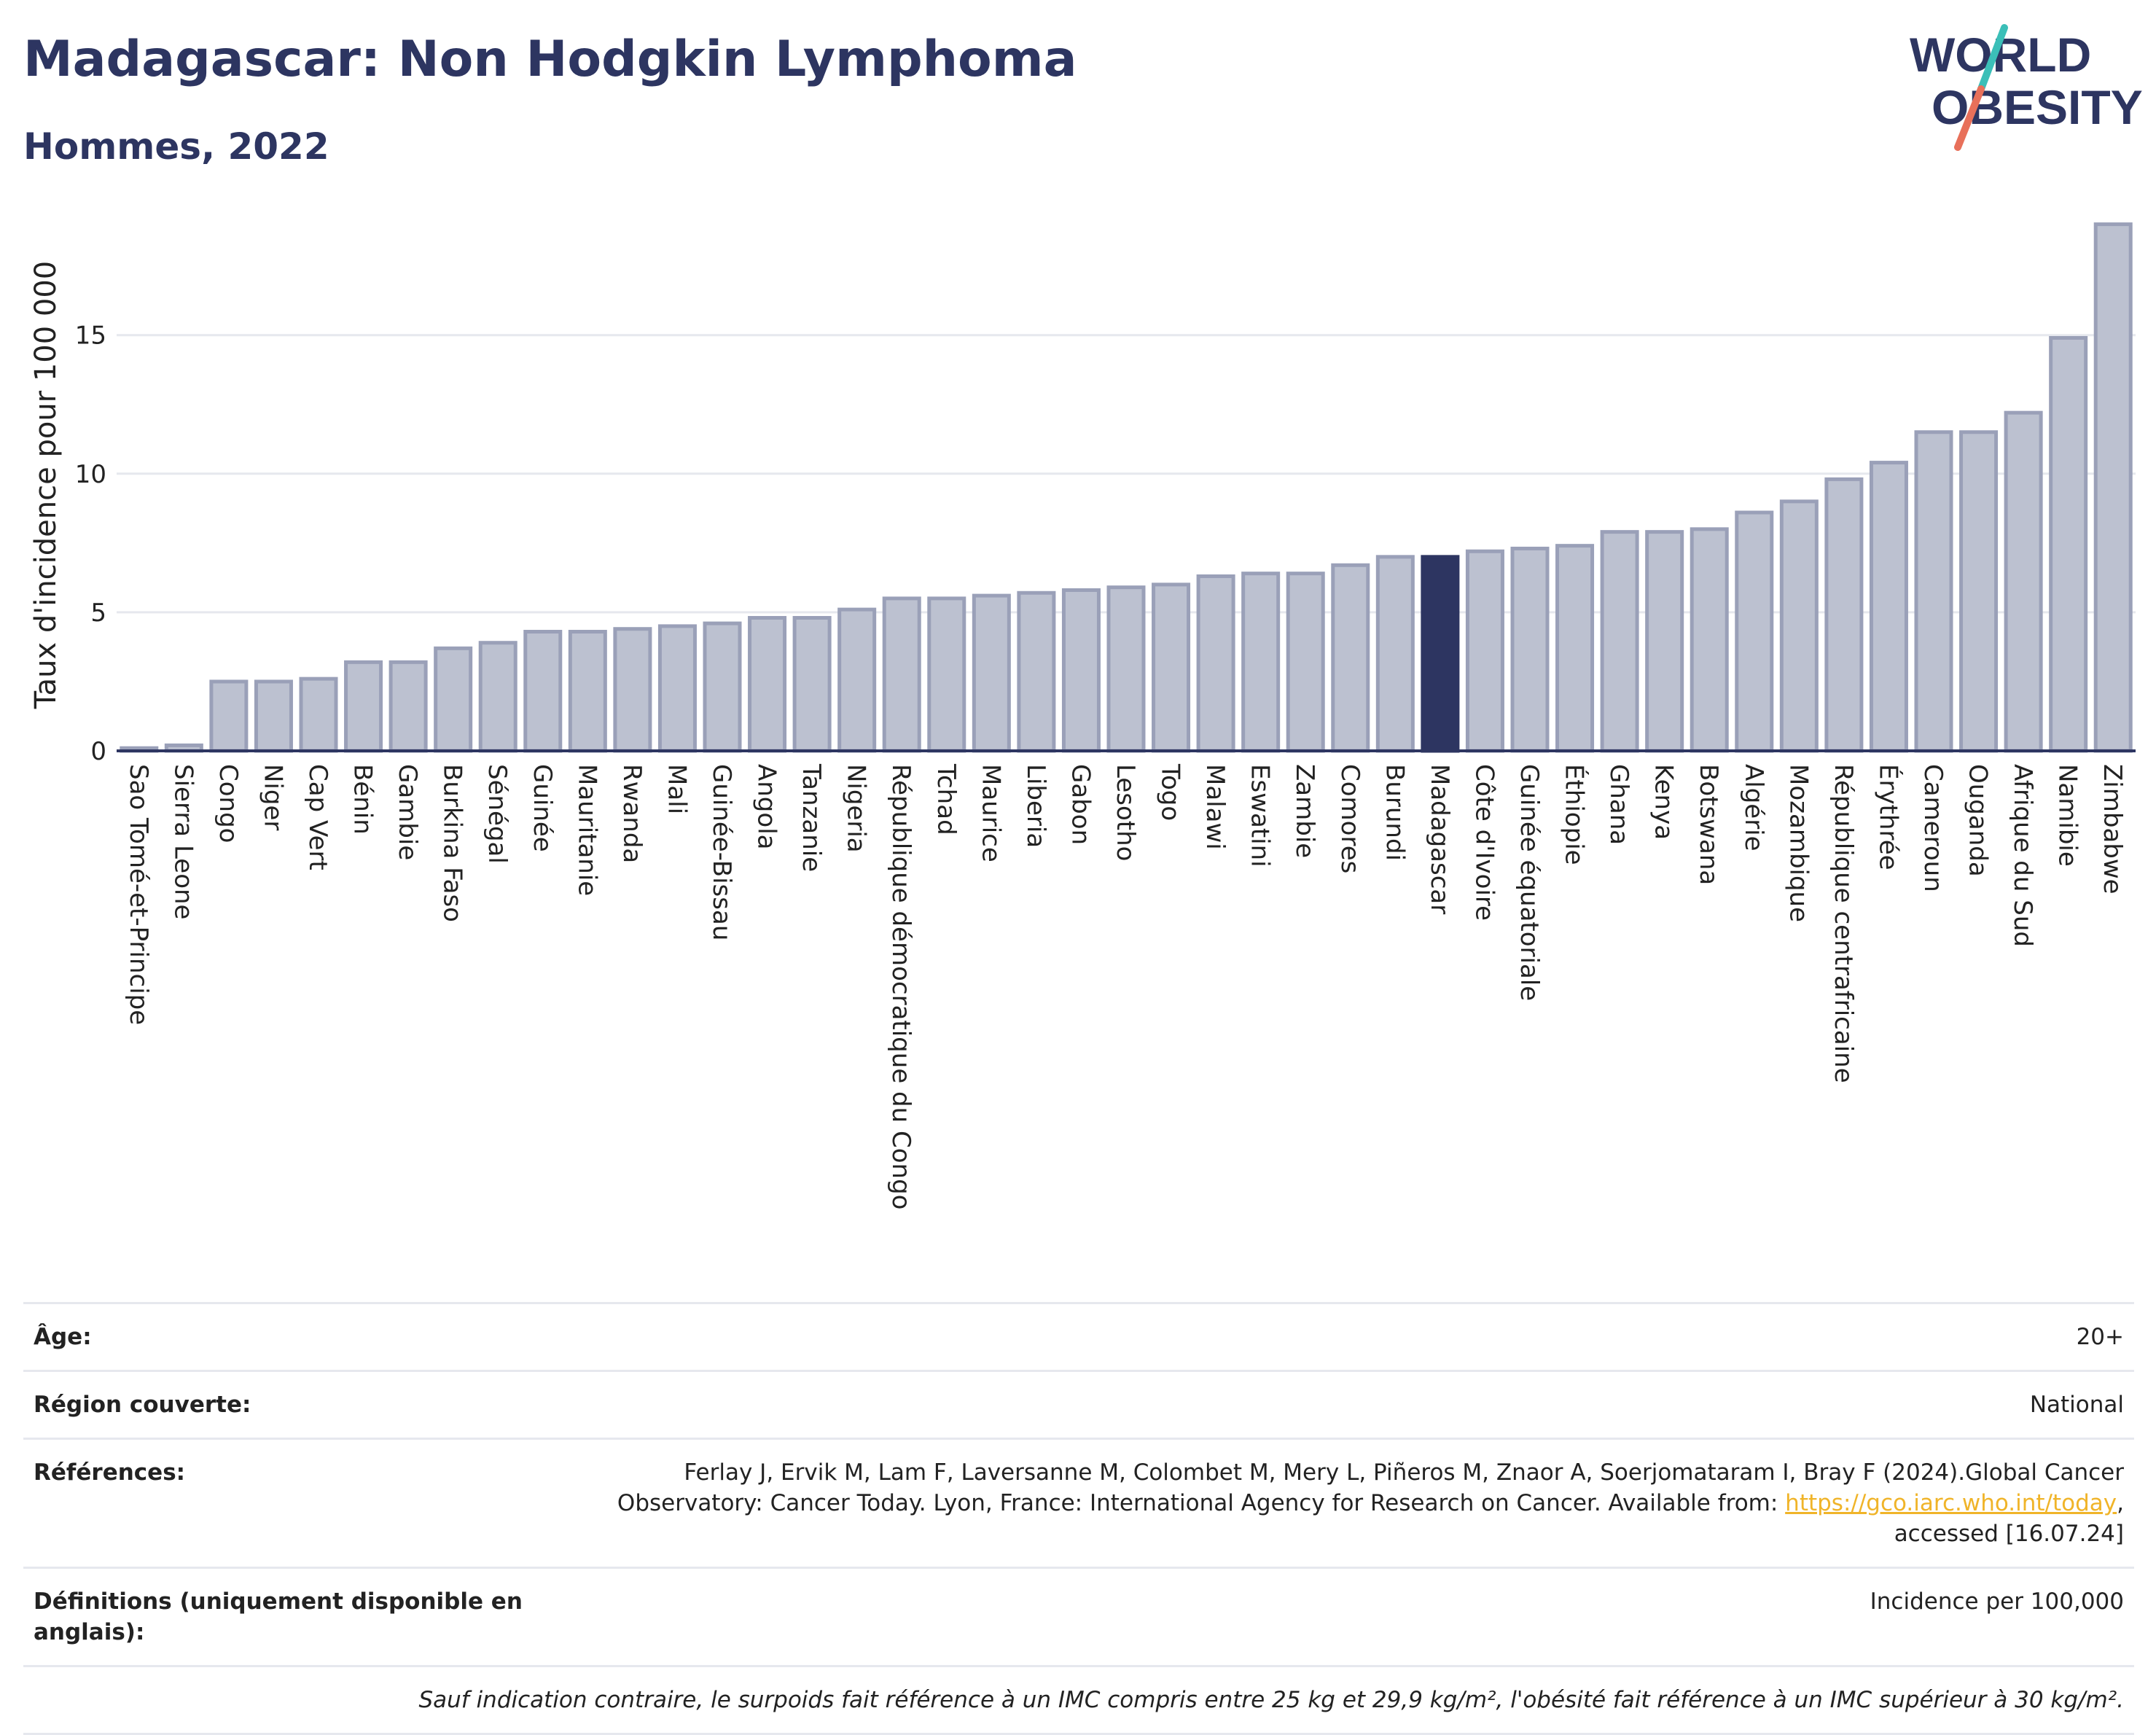 The width and height of the screenshot is (2156, 1735). What do you see at coordinates (1395, 654) in the screenshot?
I see `bar-burundi` at bounding box center [1395, 654].